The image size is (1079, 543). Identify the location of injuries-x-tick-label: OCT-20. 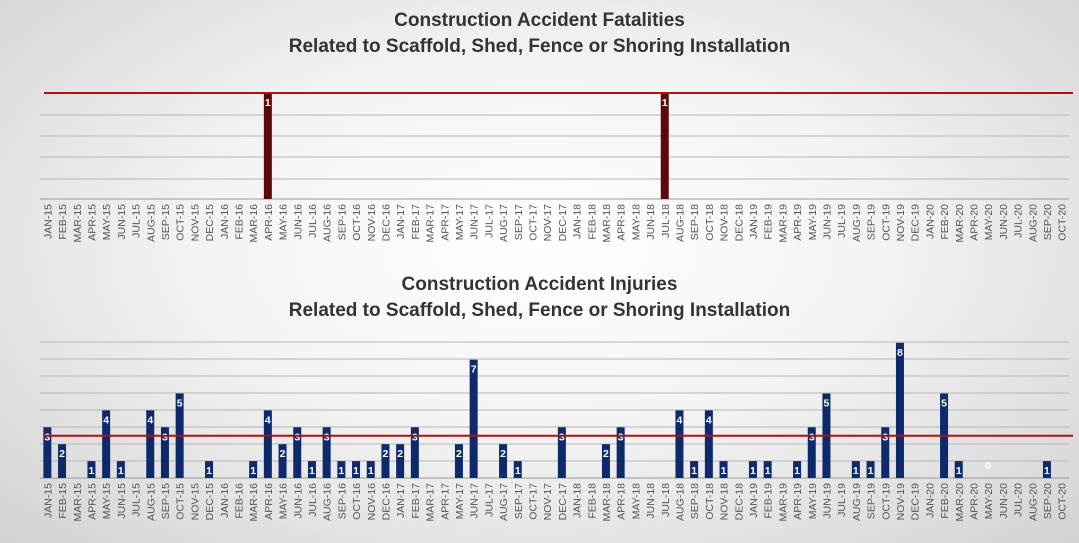
(1063, 501).